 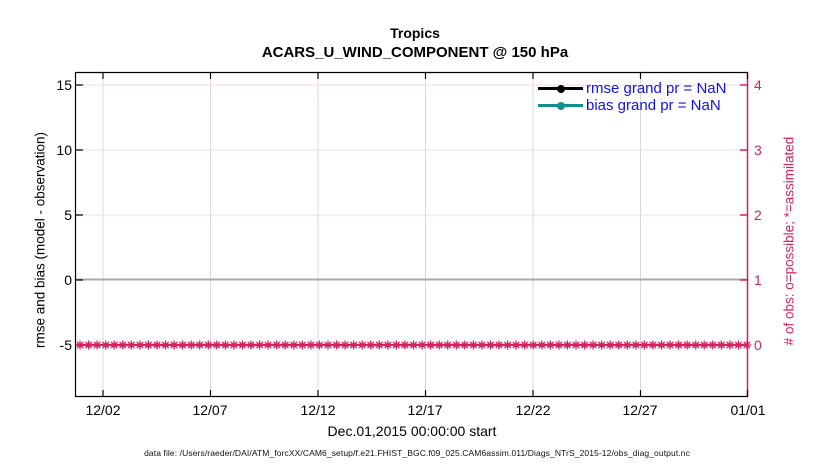 What do you see at coordinates (64, 85) in the screenshot?
I see `y-left-tick-15: 15` at bounding box center [64, 85].